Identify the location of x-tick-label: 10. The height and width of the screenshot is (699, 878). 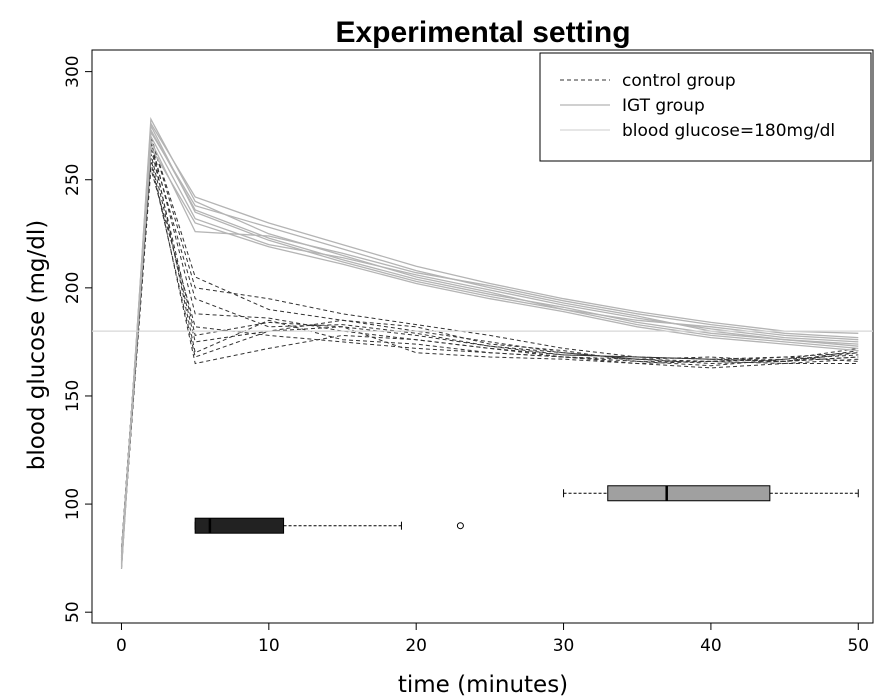
(269, 646).